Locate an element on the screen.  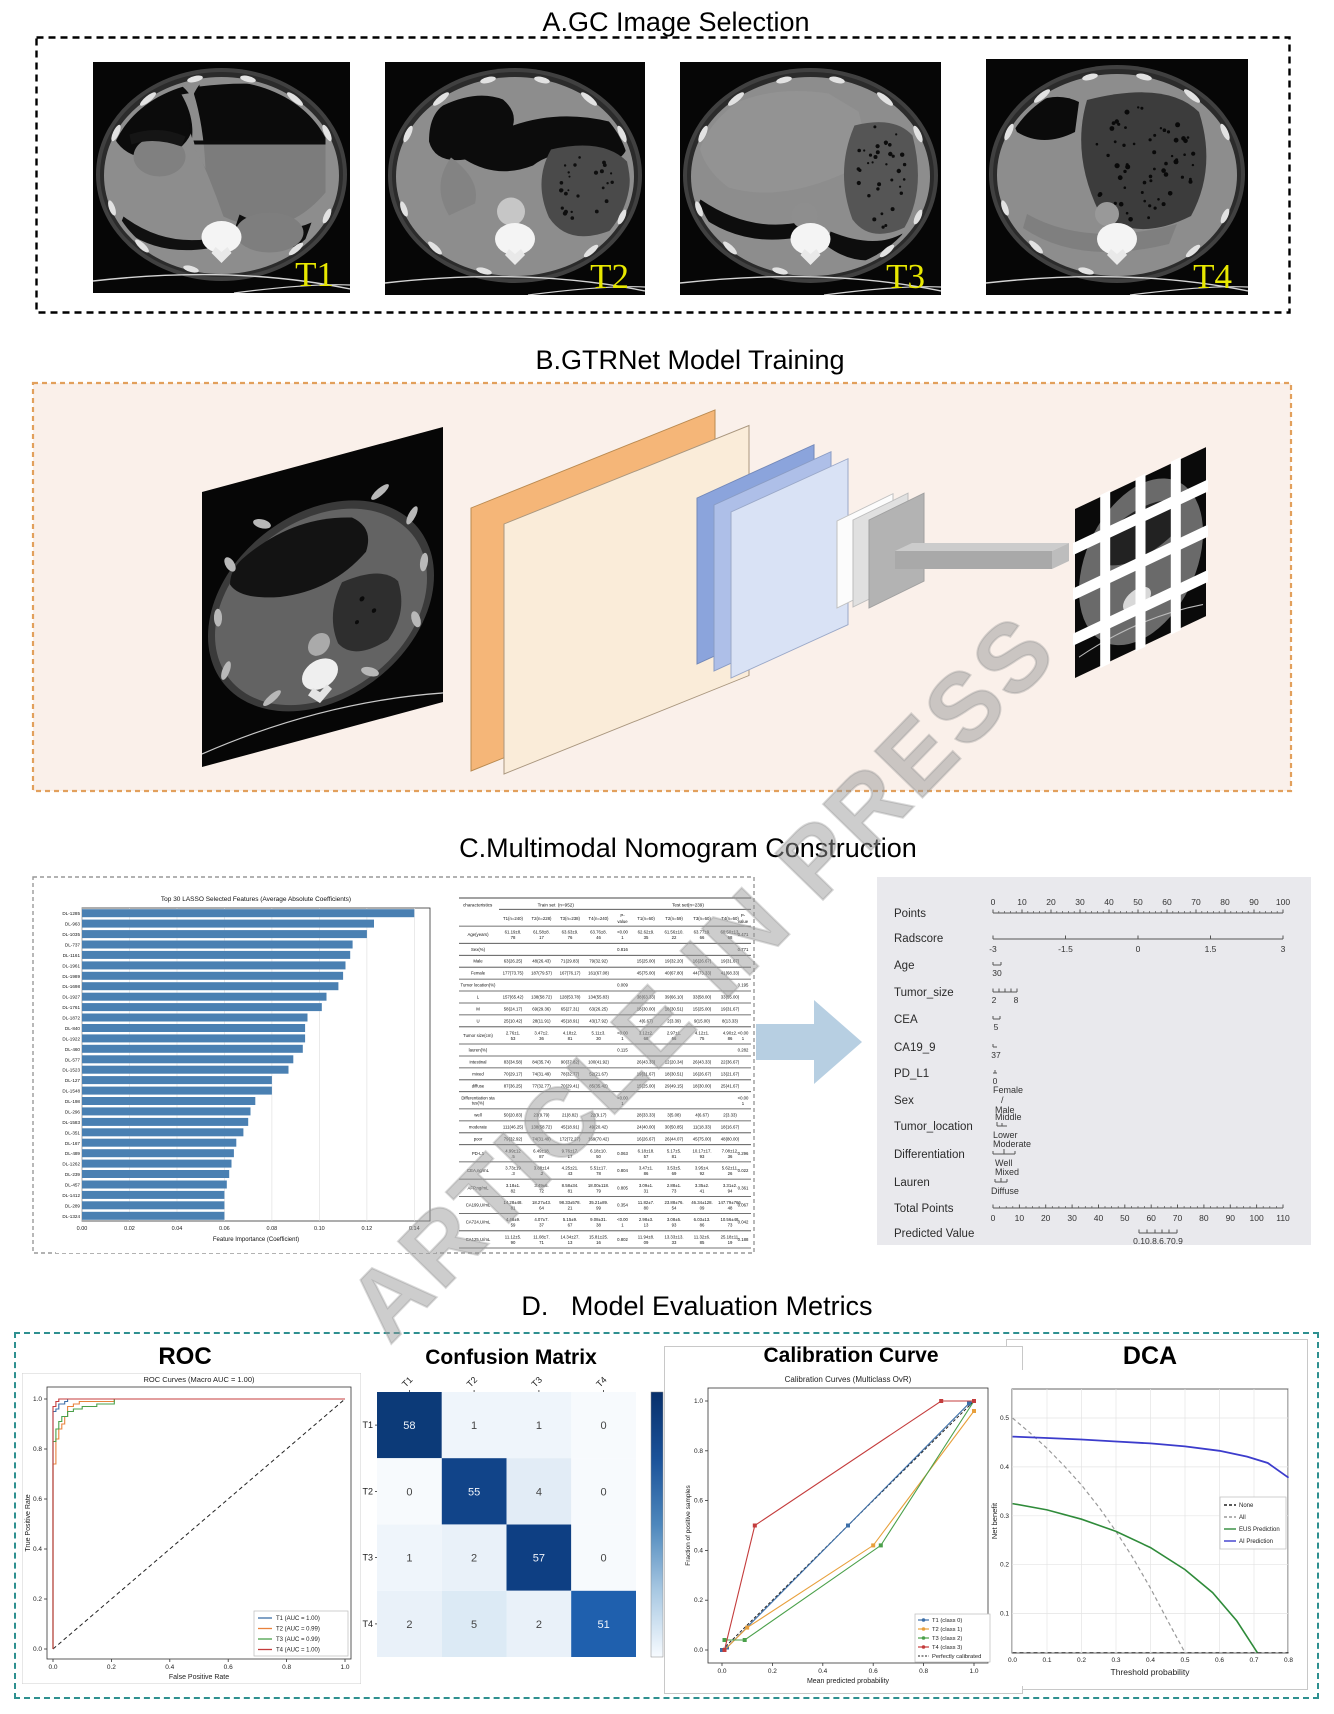
svg-text: 2 is located at coordinates (474, 1559).